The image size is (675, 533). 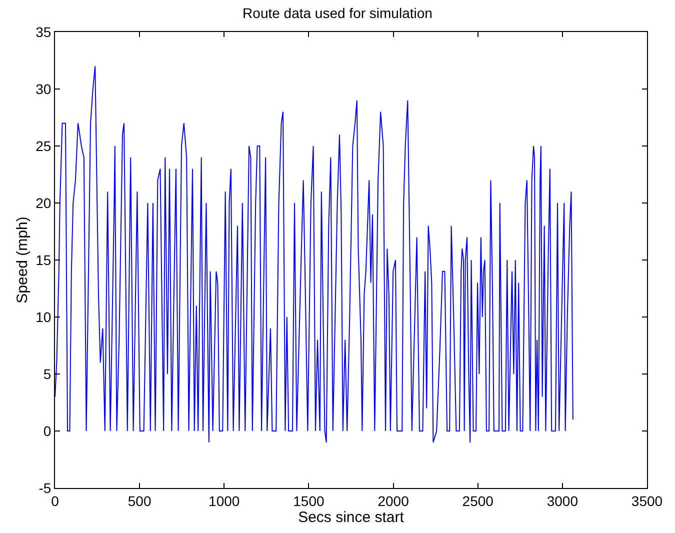 I want to click on y-tick-label: 10, so click(x=44, y=316).